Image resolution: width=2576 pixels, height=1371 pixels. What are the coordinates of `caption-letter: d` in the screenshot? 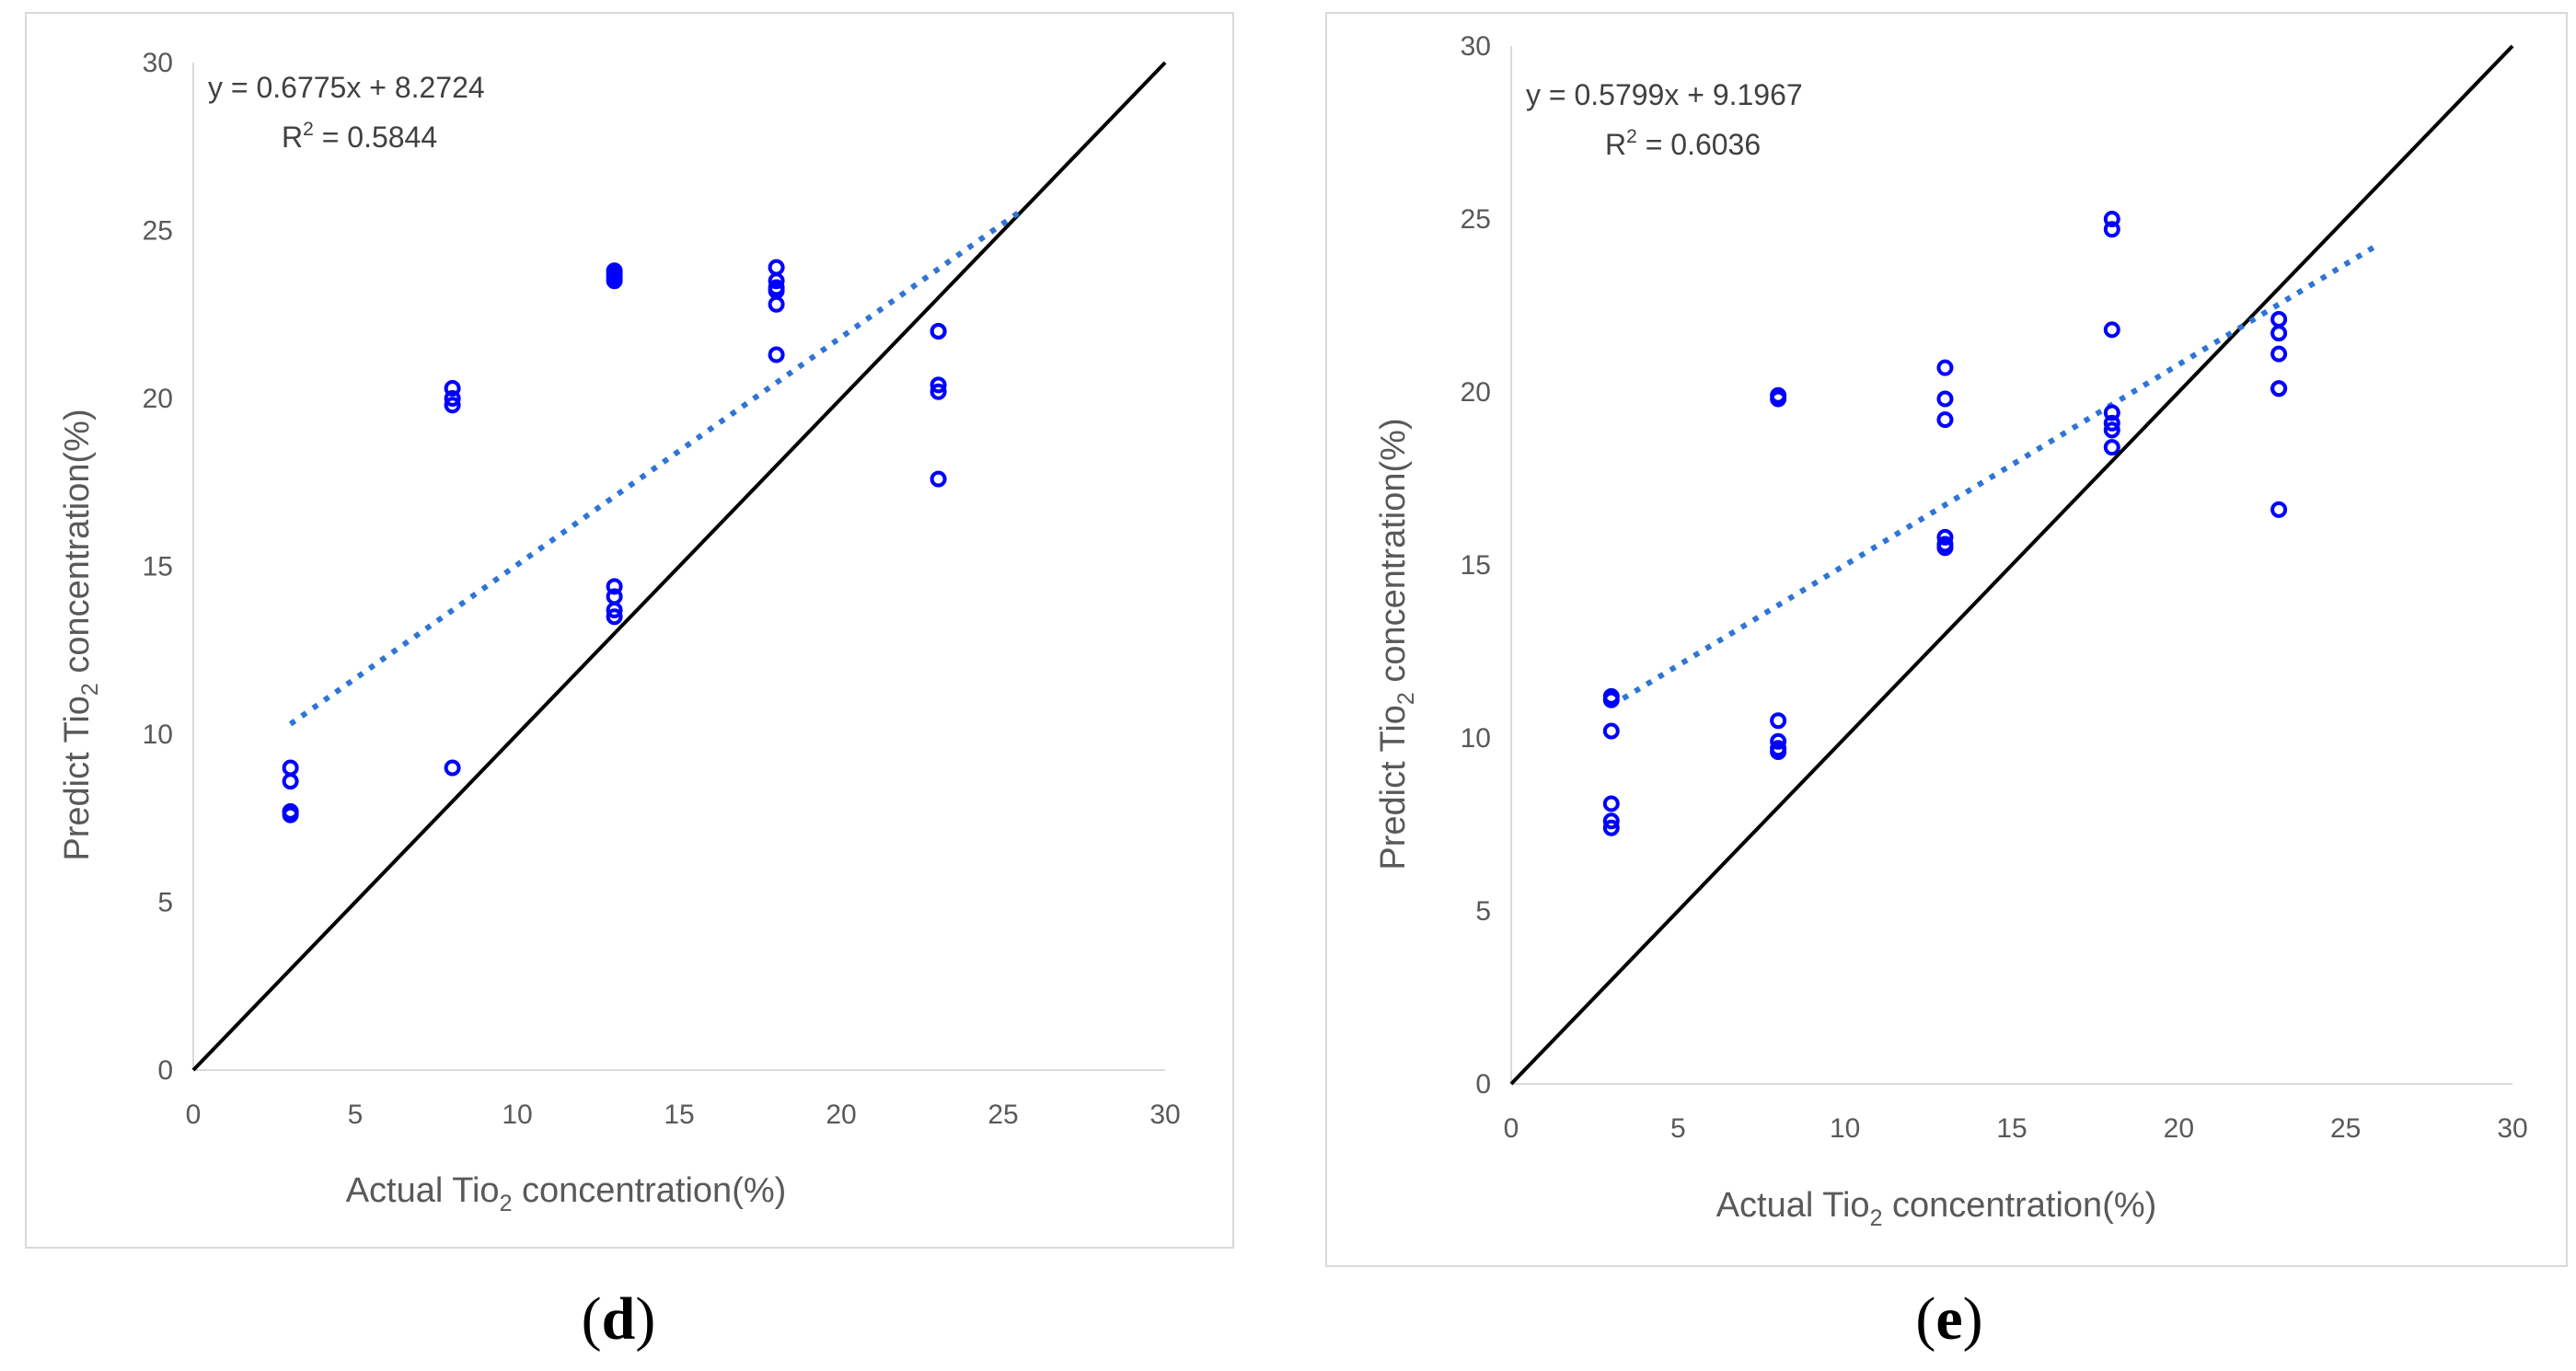 It's located at (619, 1319).